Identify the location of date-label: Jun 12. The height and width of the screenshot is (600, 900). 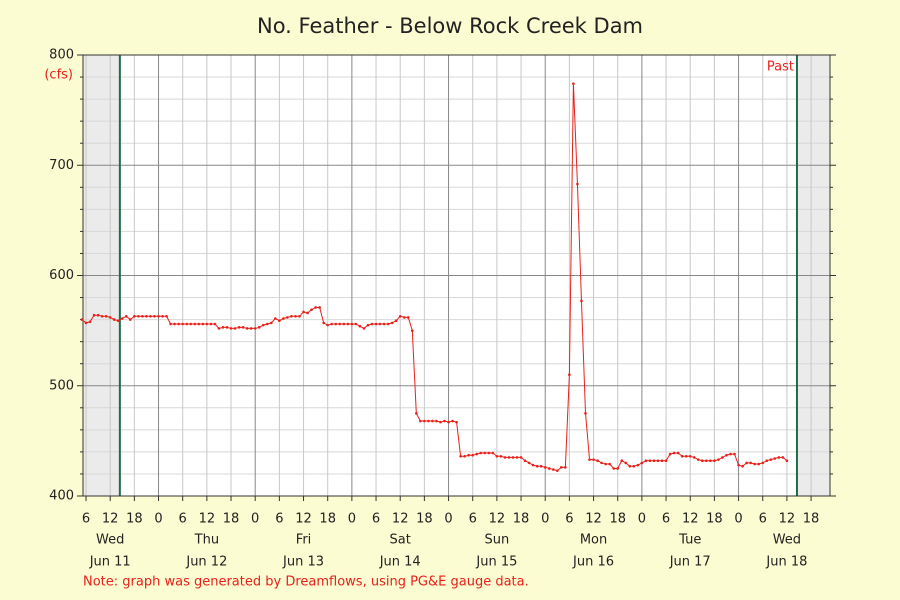
(206, 562).